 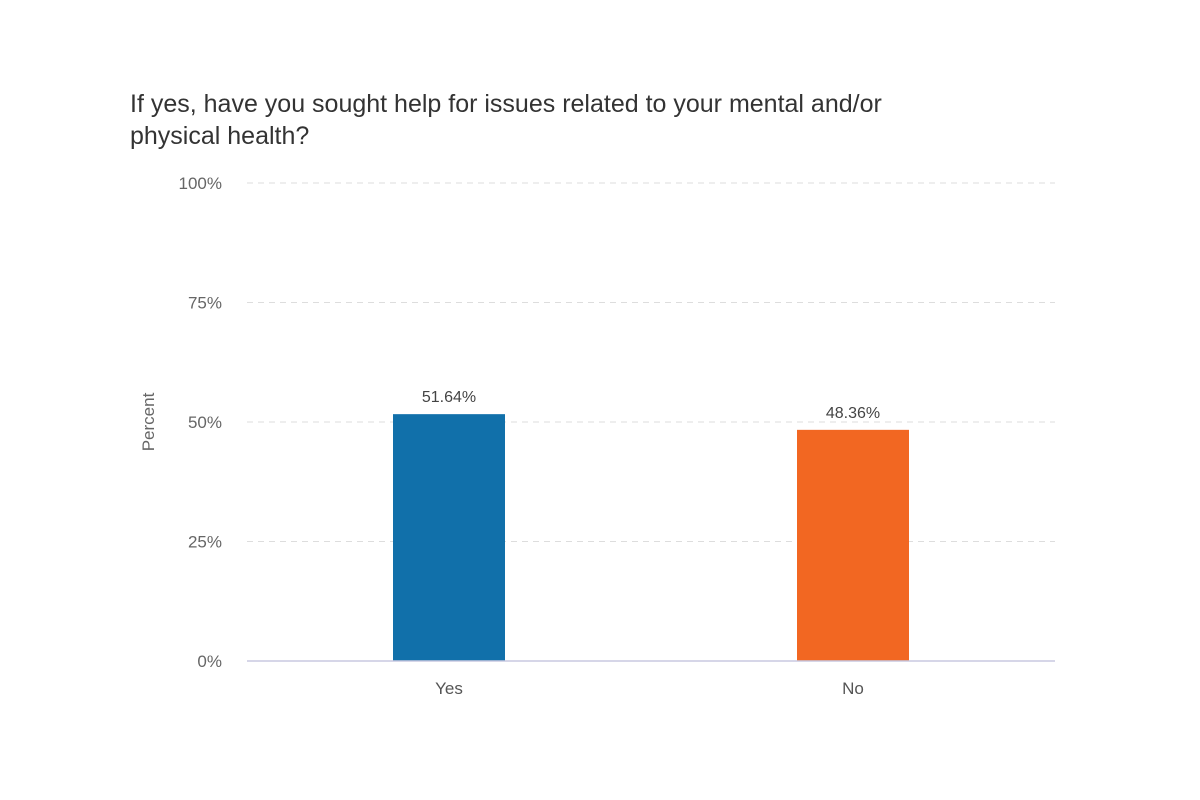 What do you see at coordinates (853, 688) in the screenshot?
I see `x-tick-label: No` at bounding box center [853, 688].